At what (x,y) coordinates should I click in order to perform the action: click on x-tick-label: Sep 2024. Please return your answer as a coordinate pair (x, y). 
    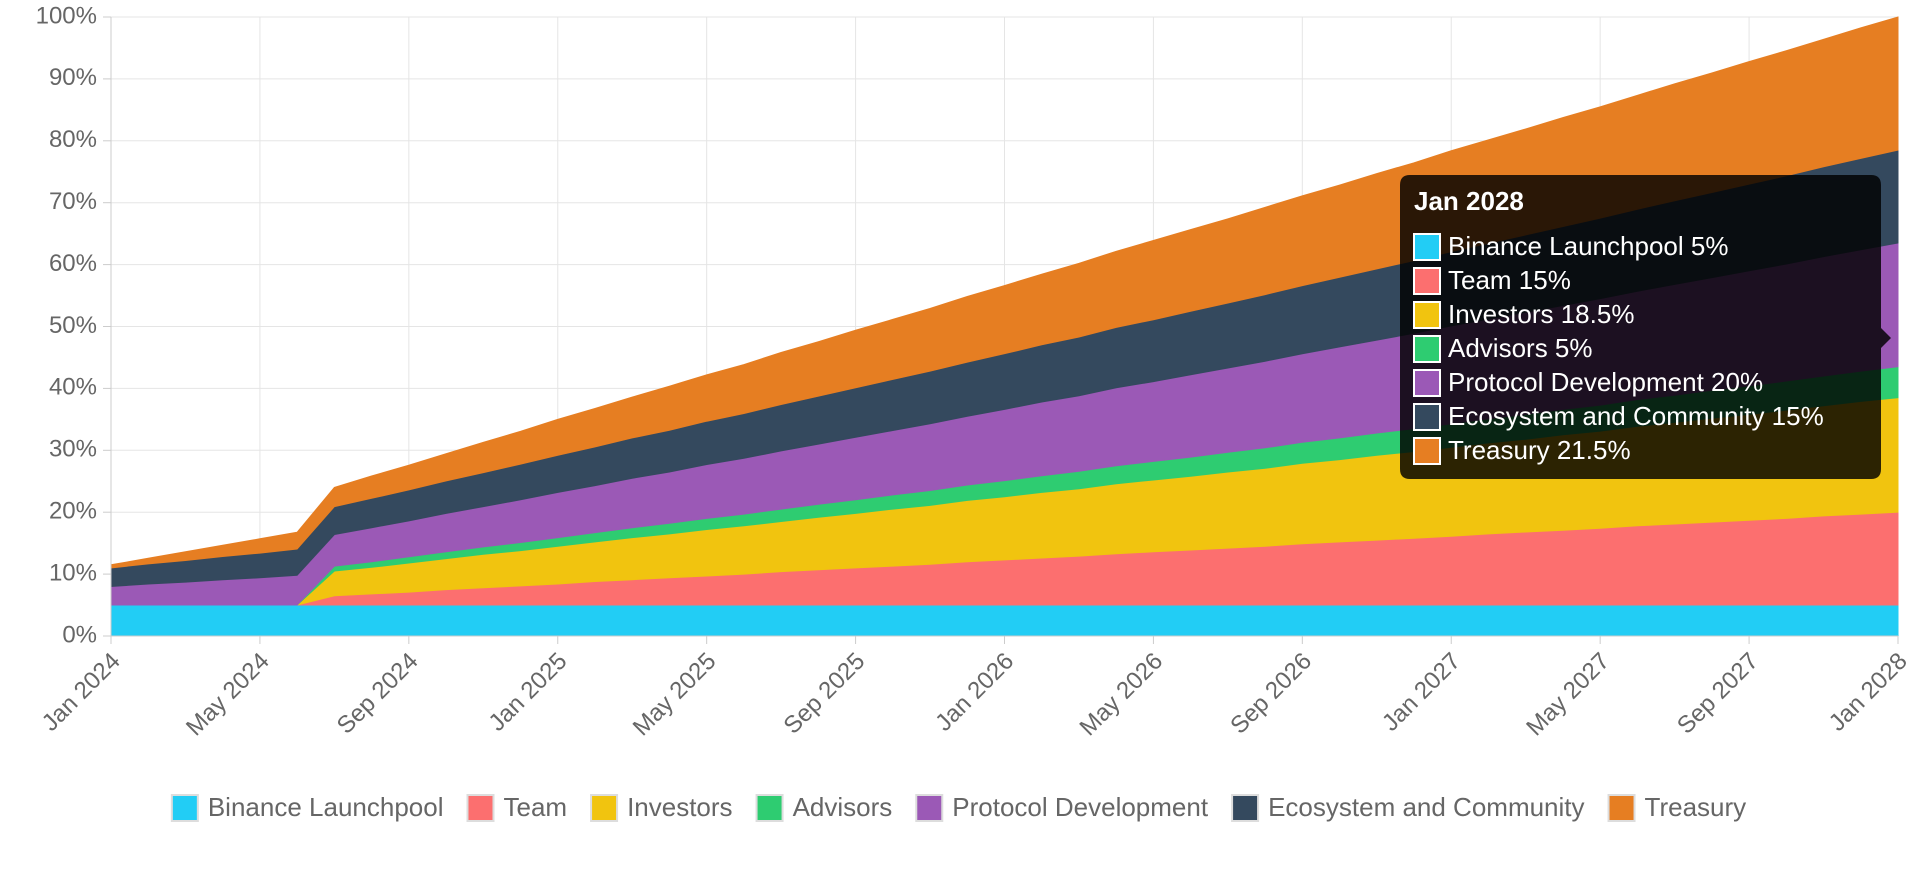
    Looking at the image, I should click on (378, 694).